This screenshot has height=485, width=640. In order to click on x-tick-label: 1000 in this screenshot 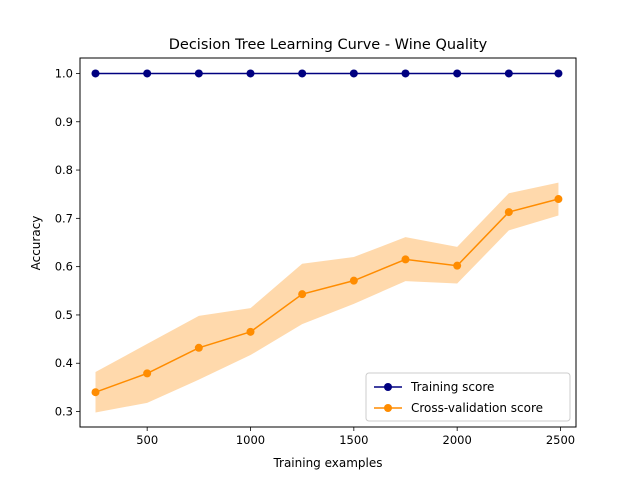, I will do `click(250, 440)`.